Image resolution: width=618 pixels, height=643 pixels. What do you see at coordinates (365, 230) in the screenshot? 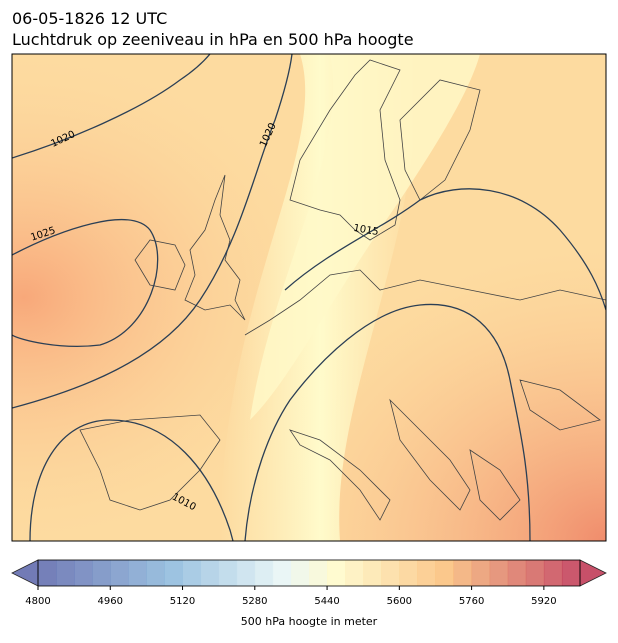
I see `isobar-label: 1015` at bounding box center [365, 230].